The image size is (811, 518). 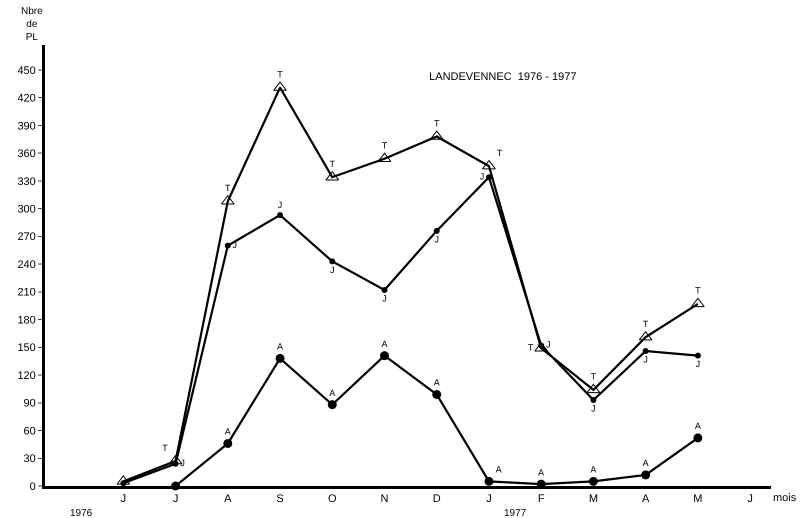 What do you see at coordinates (26, 264) in the screenshot?
I see `y-tick-label: 240` at bounding box center [26, 264].